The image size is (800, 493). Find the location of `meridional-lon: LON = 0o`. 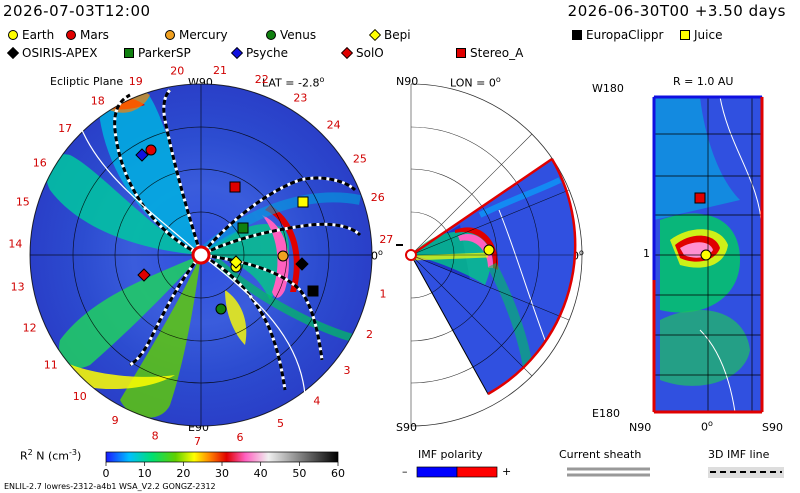

meridional-lon: LON = 0o is located at coordinates (475, 82).